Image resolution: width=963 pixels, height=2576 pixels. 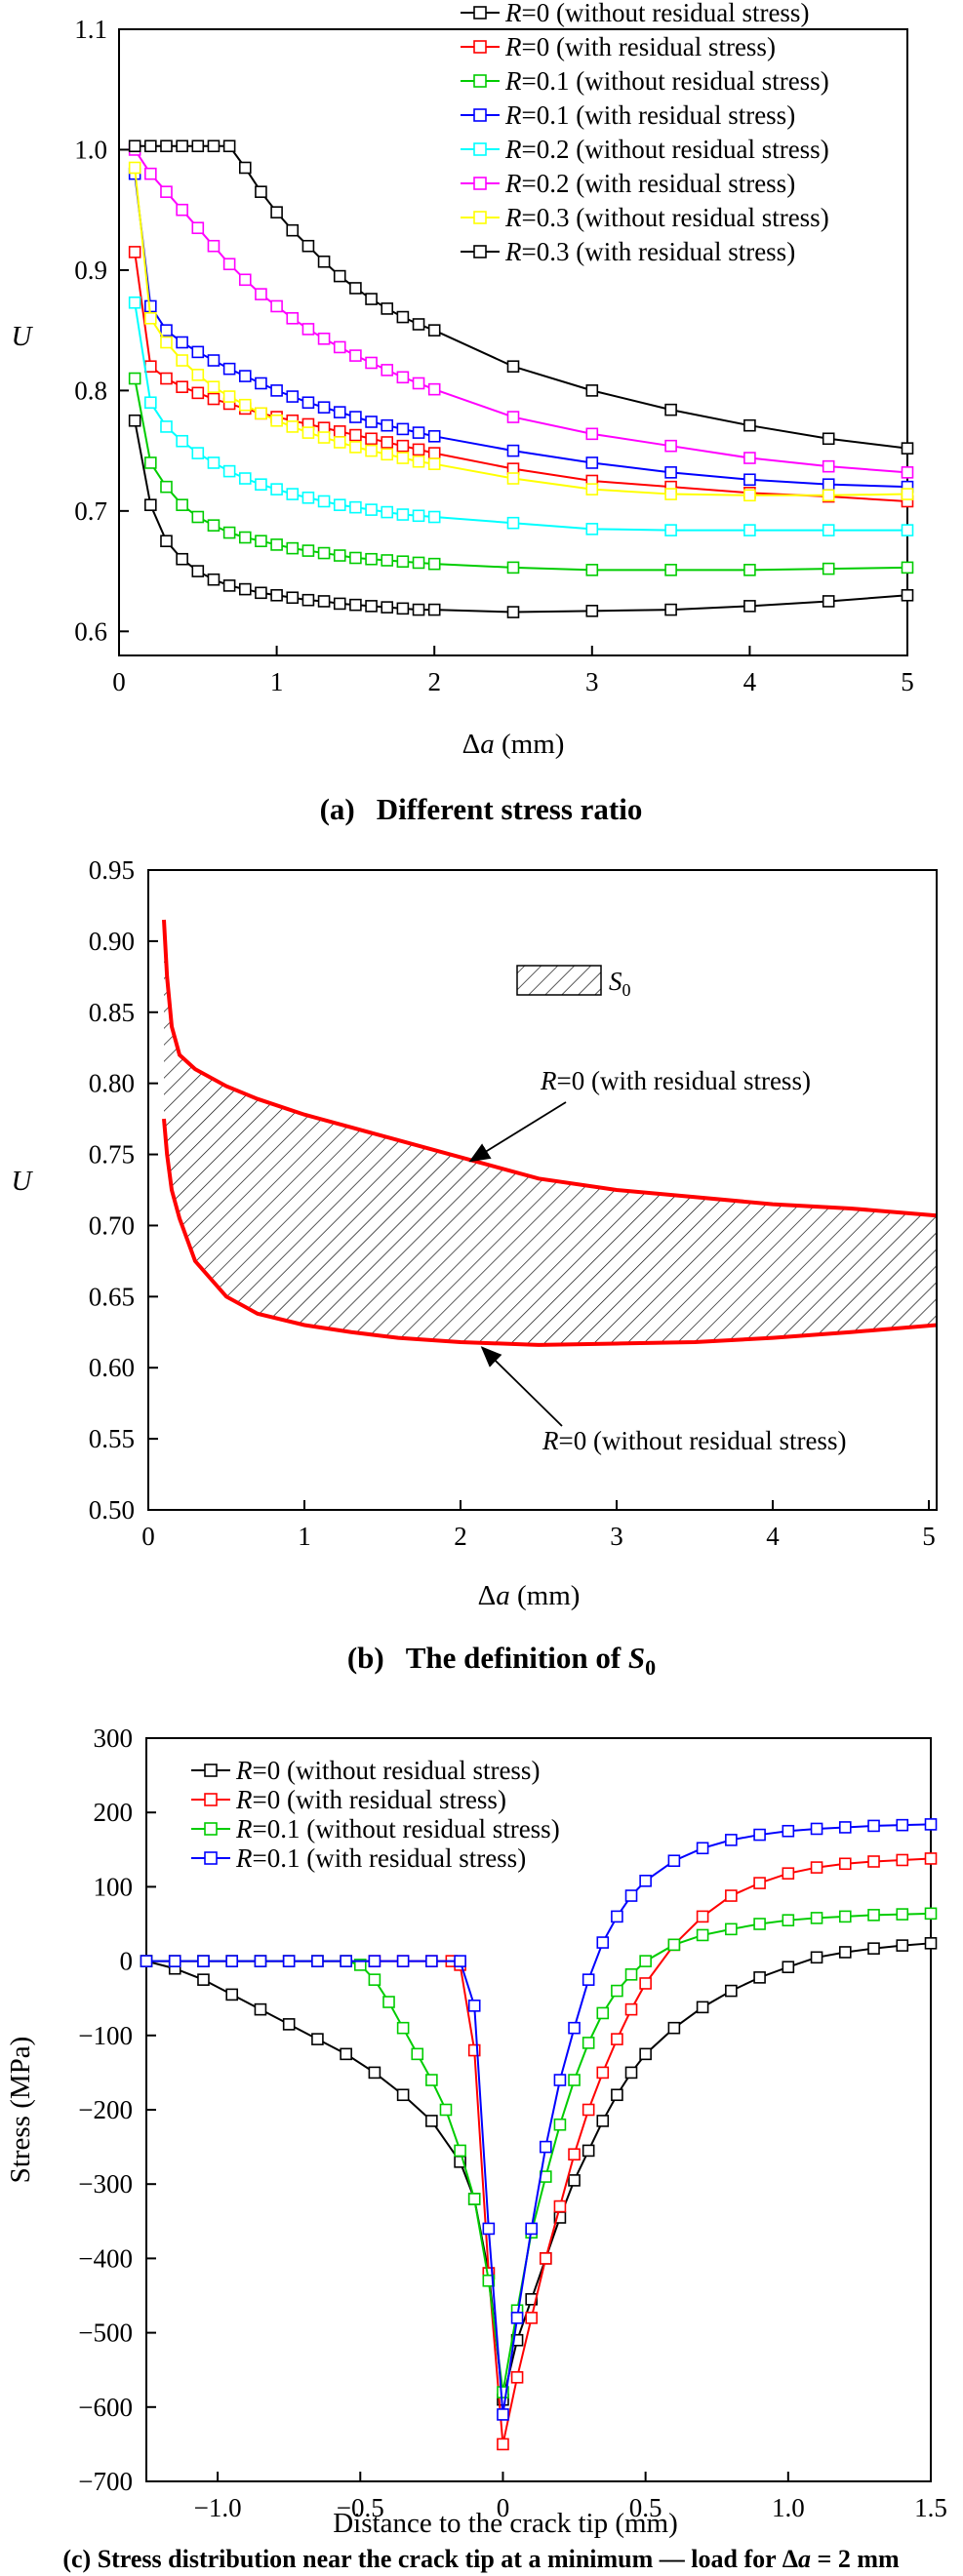 What do you see at coordinates (90, 149) in the screenshot?
I see `chart-a-ytick-label: 1.0` at bounding box center [90, 149].